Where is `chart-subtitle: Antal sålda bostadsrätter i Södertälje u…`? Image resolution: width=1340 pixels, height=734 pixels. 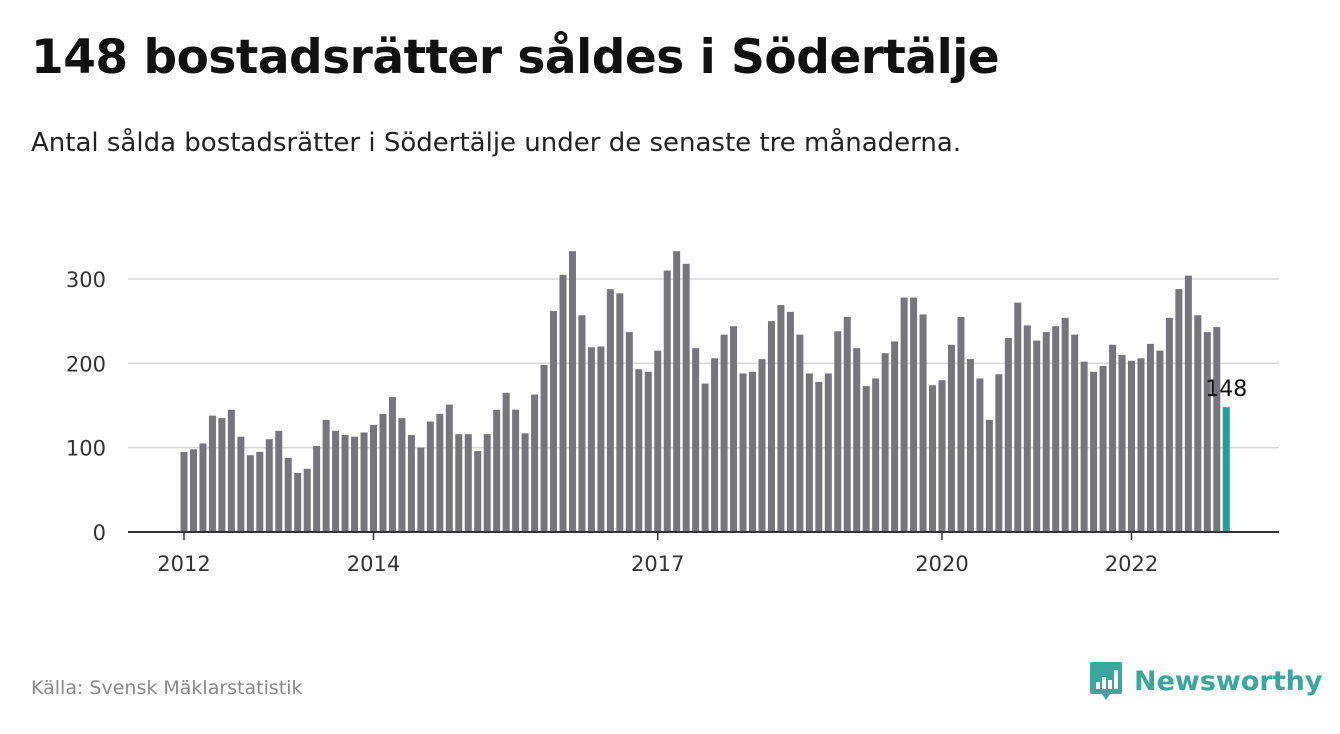
chart-subtitle: Antal sålda bostadsrätter i Södertälje u… is located at coordinates (496, 143).